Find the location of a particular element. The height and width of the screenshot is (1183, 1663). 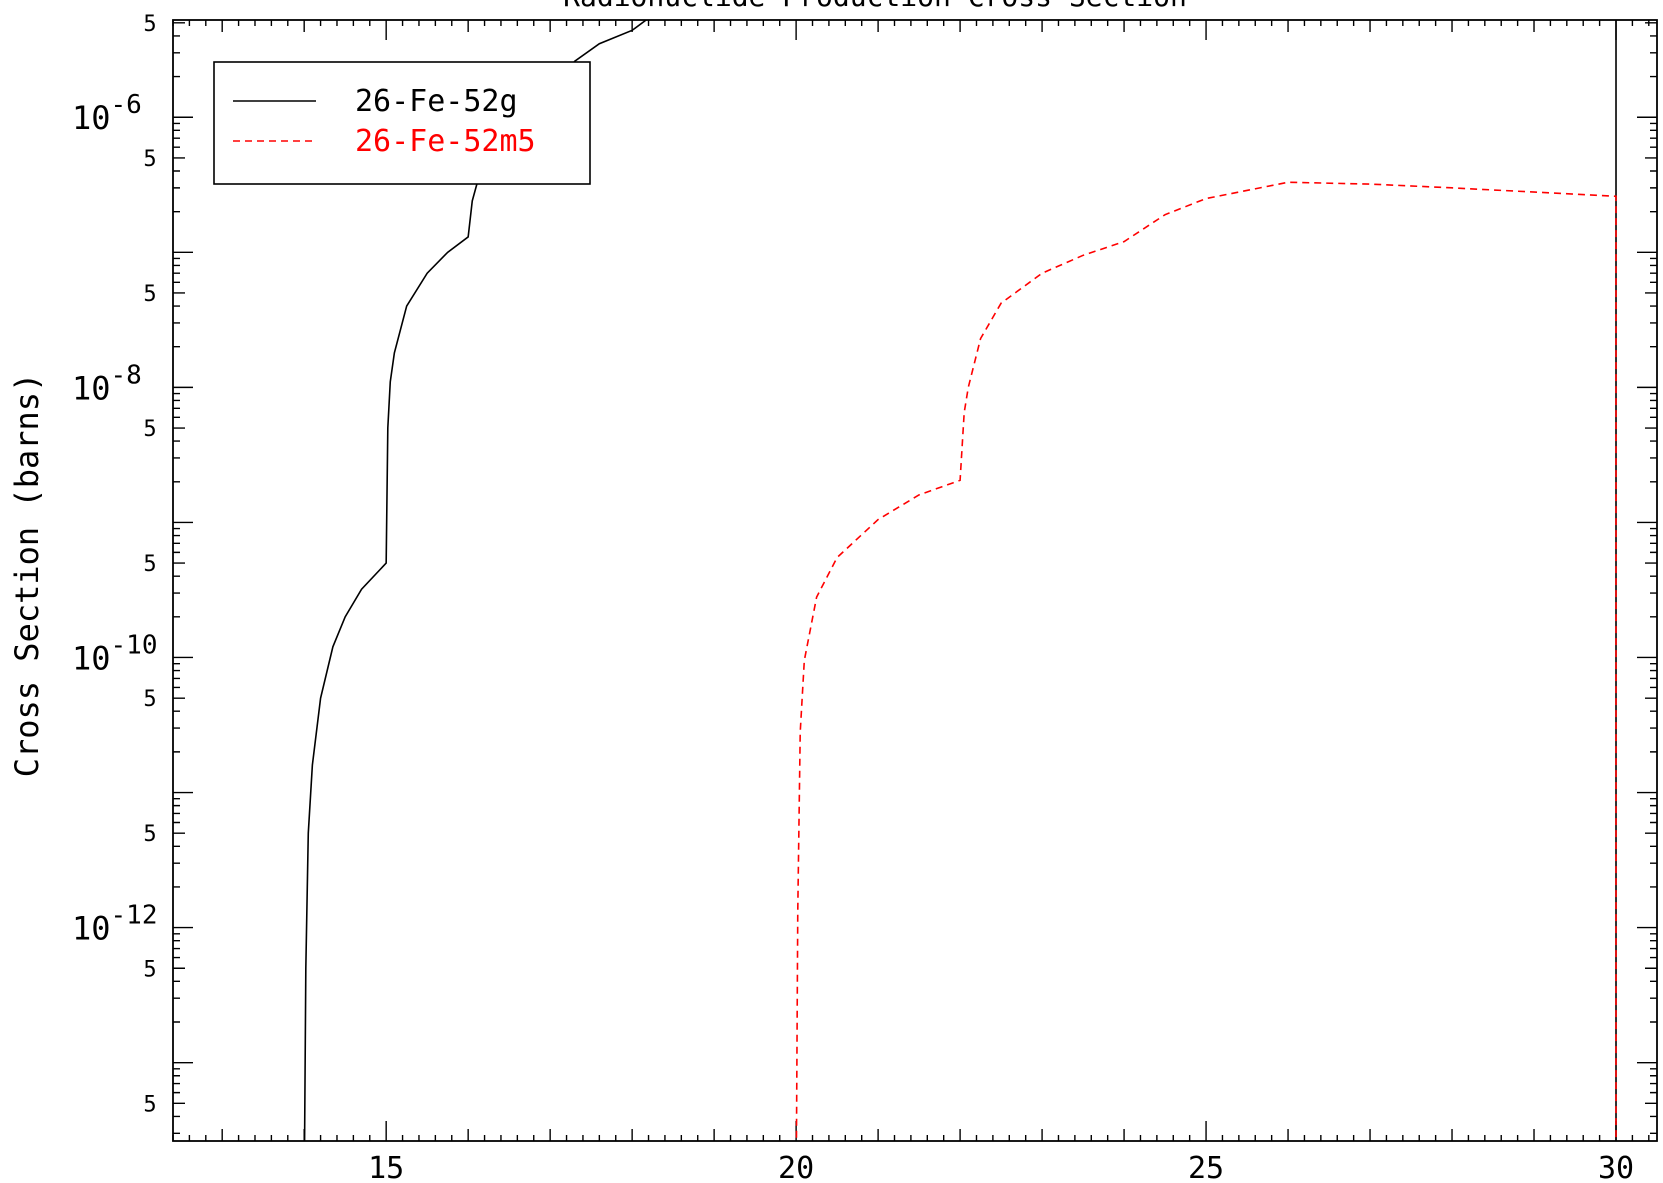

legend-label-1: 26-Fe-52g is located at coordinates (436, 101).